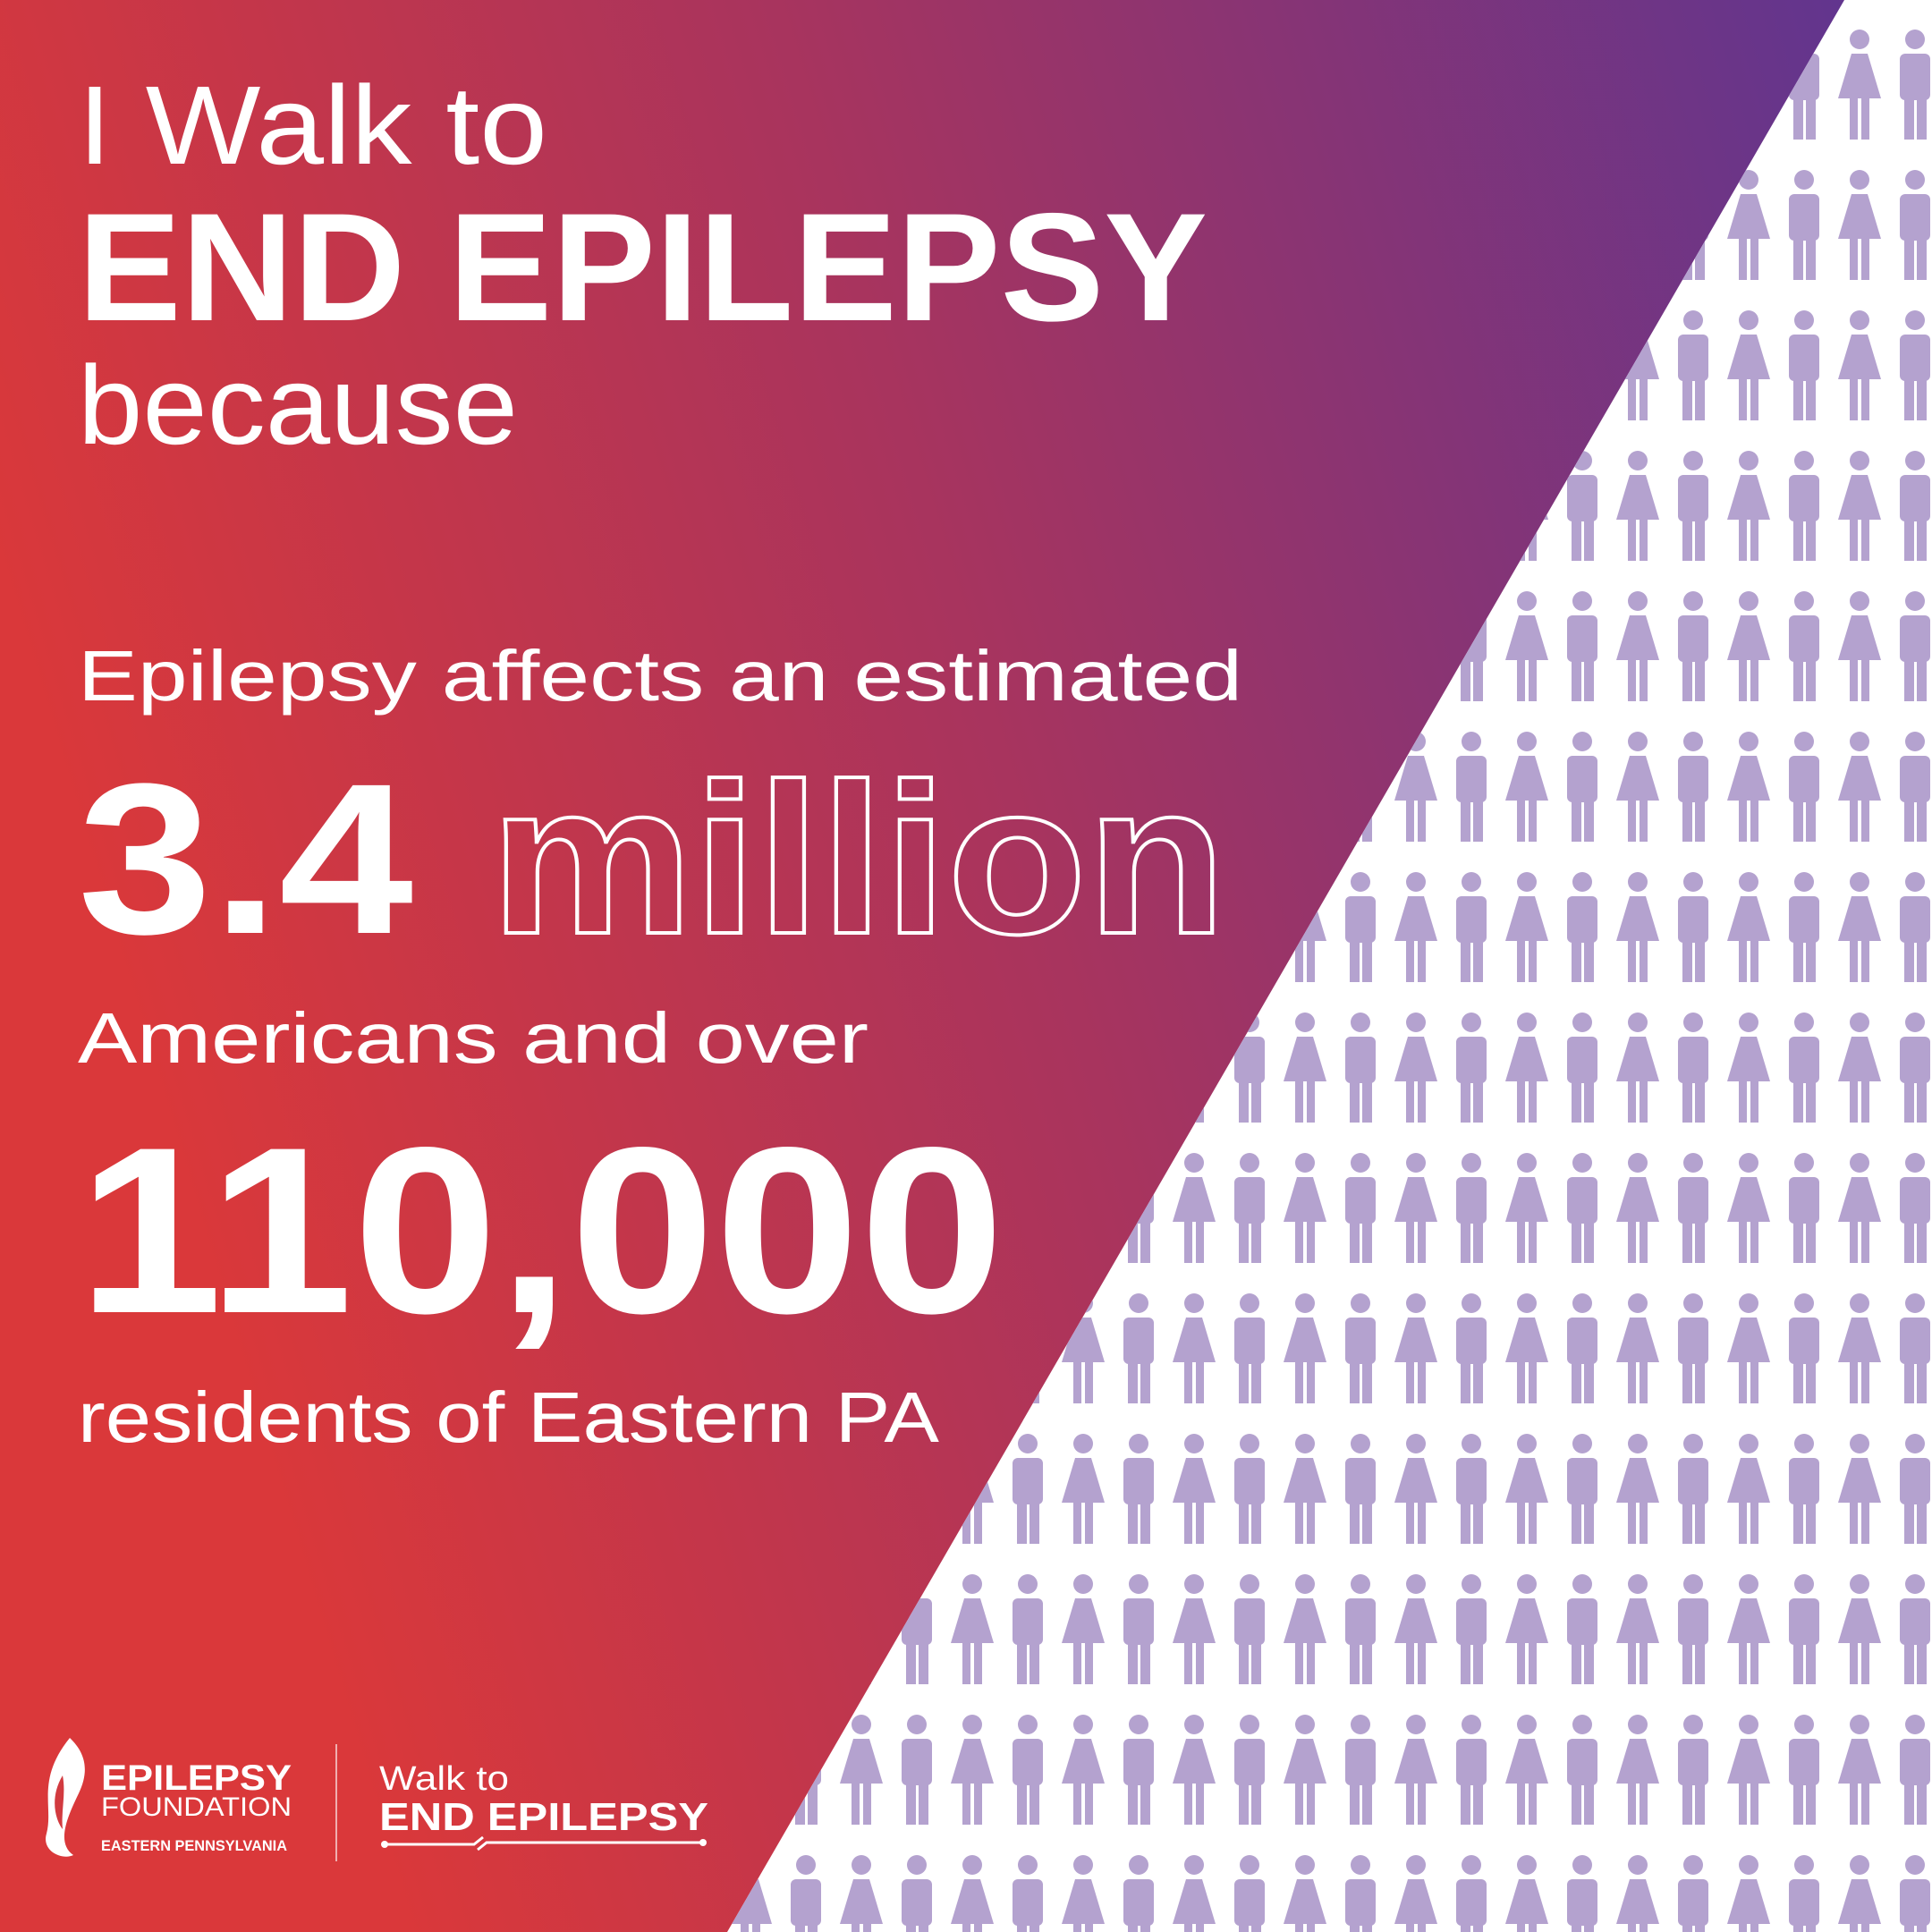  I want to click on headline-line3: because, so click(298, 405).